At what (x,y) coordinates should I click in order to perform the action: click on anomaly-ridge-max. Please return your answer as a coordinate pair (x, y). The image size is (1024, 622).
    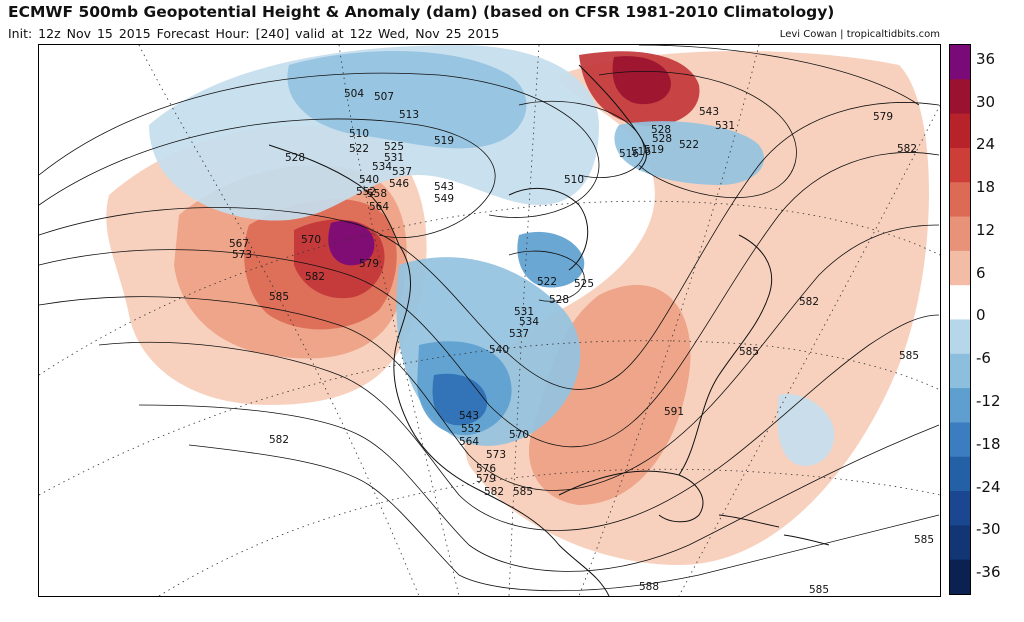
    Looking at the image, I should click on (351, 243).